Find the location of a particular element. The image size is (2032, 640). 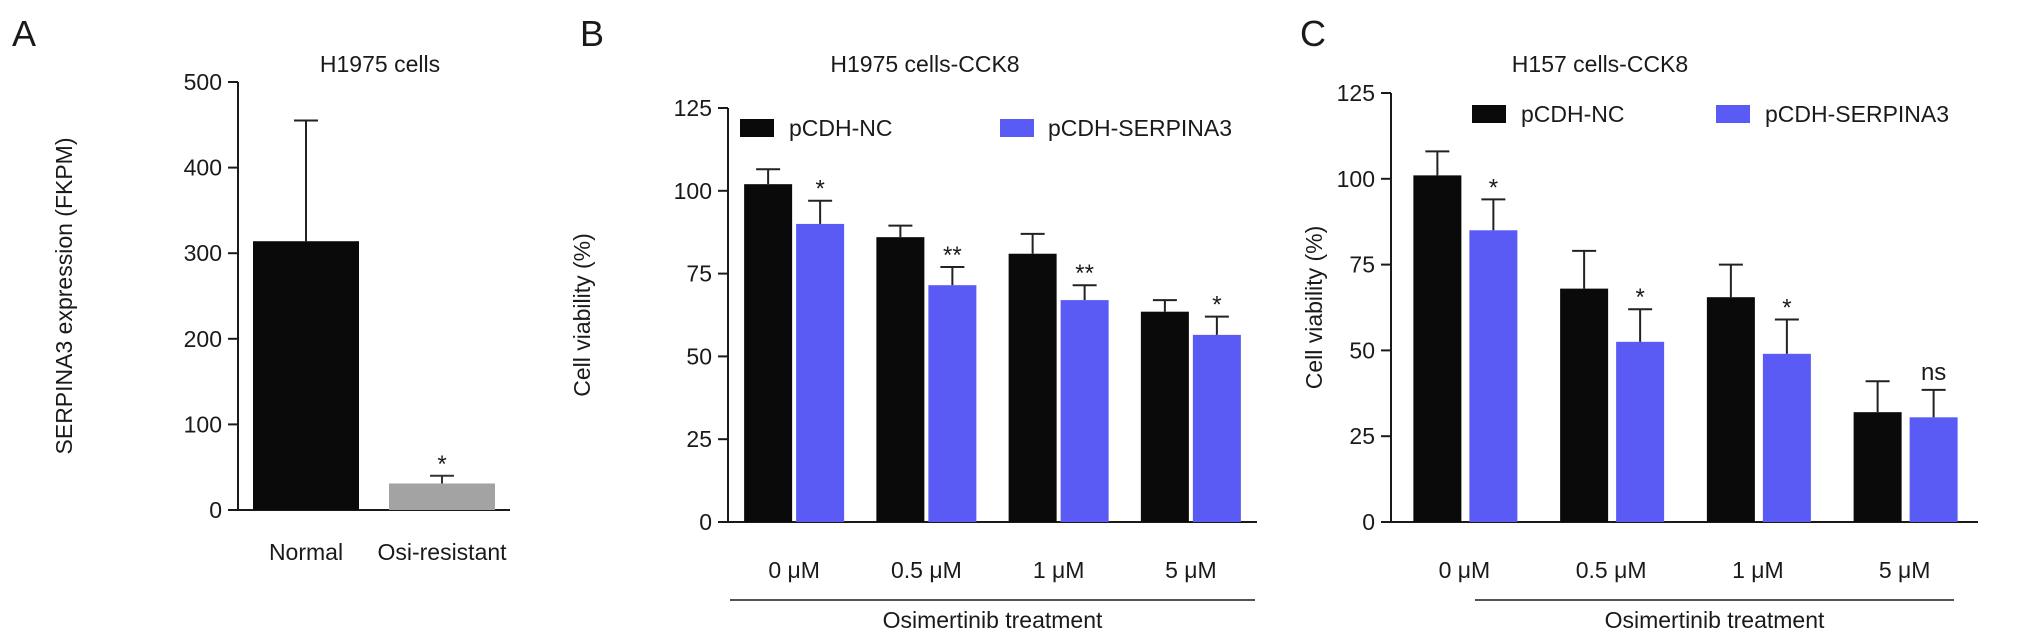

category-label: Normal is located at coordinates (306, 552).